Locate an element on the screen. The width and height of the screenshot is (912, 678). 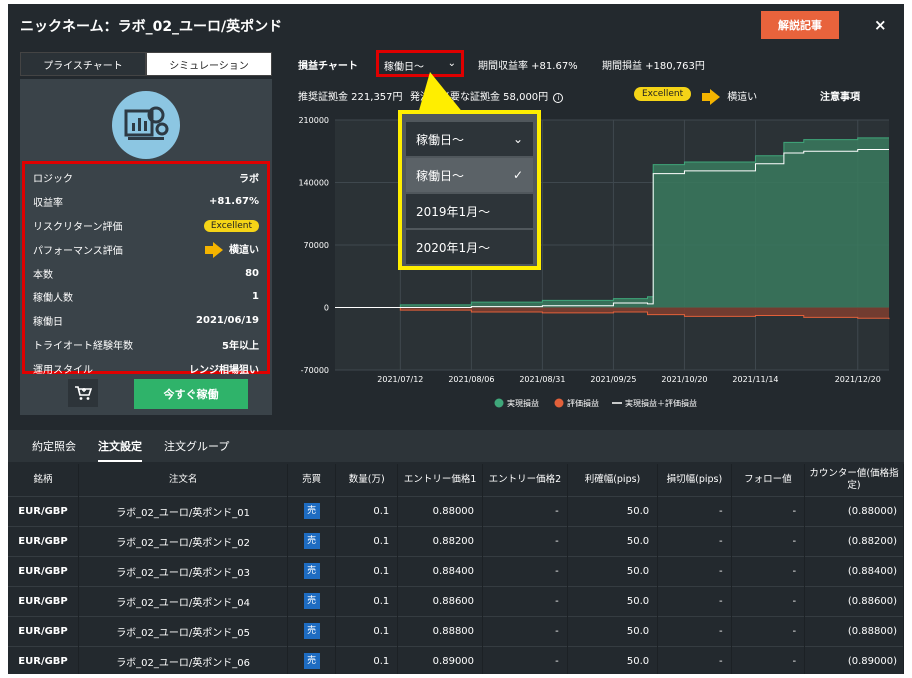
stat-value: 5年以上 is located at coordinates (240, 344).